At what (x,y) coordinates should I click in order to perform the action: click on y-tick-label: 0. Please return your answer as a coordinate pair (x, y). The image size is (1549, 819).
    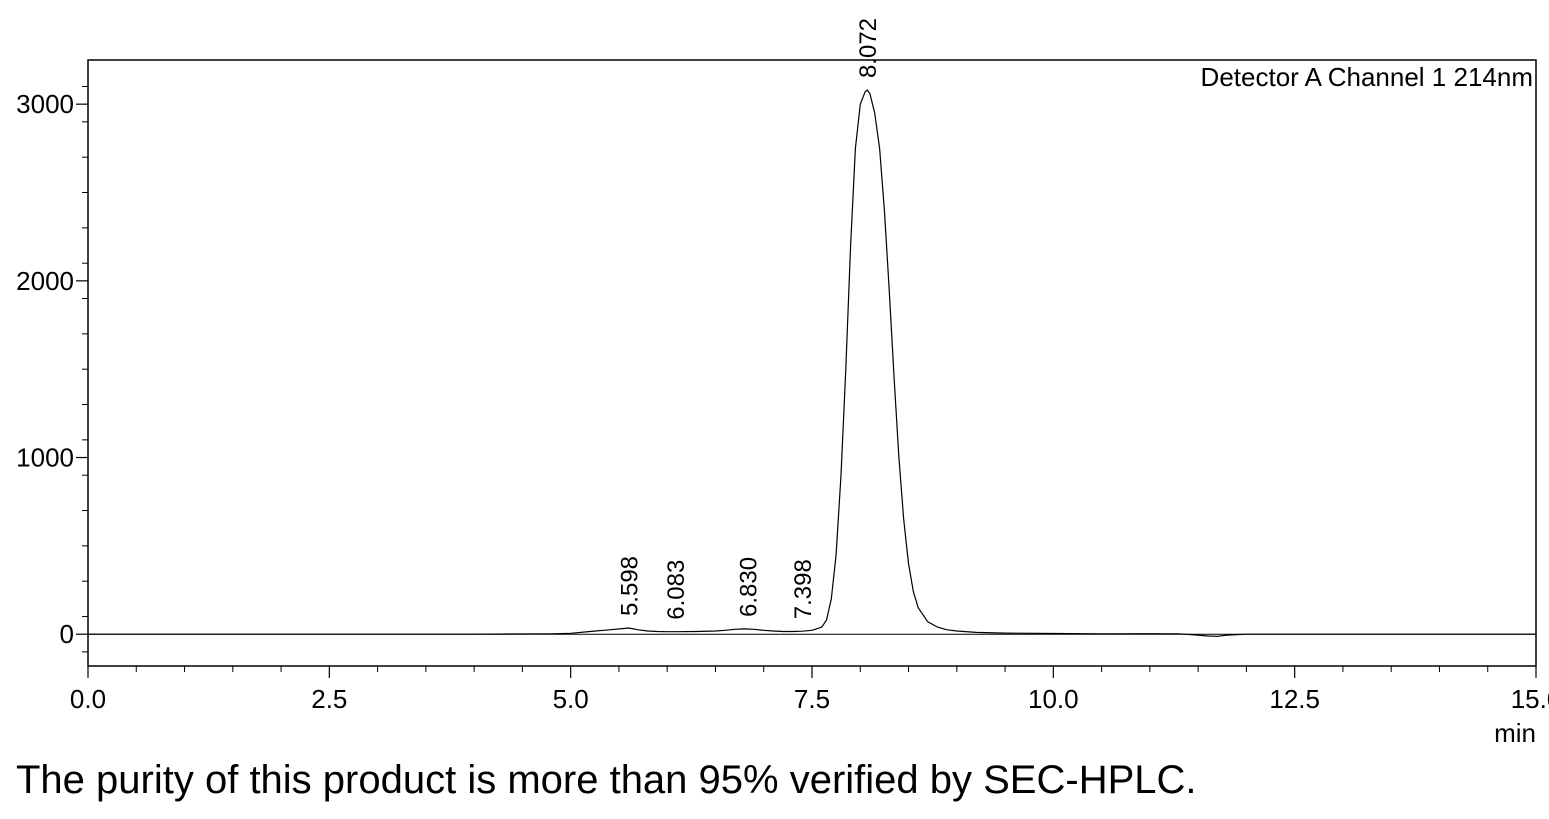
    Looking at the image, I should click on (67, 634).